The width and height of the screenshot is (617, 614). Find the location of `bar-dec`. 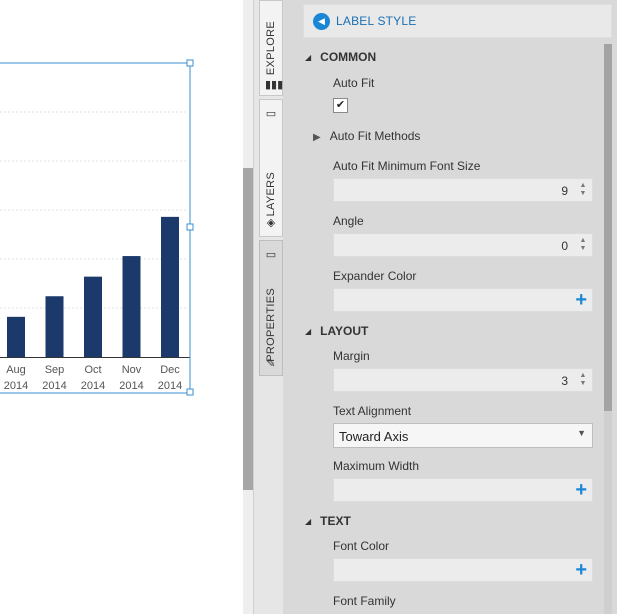

bar-dec is located at coordinates (170, 286).